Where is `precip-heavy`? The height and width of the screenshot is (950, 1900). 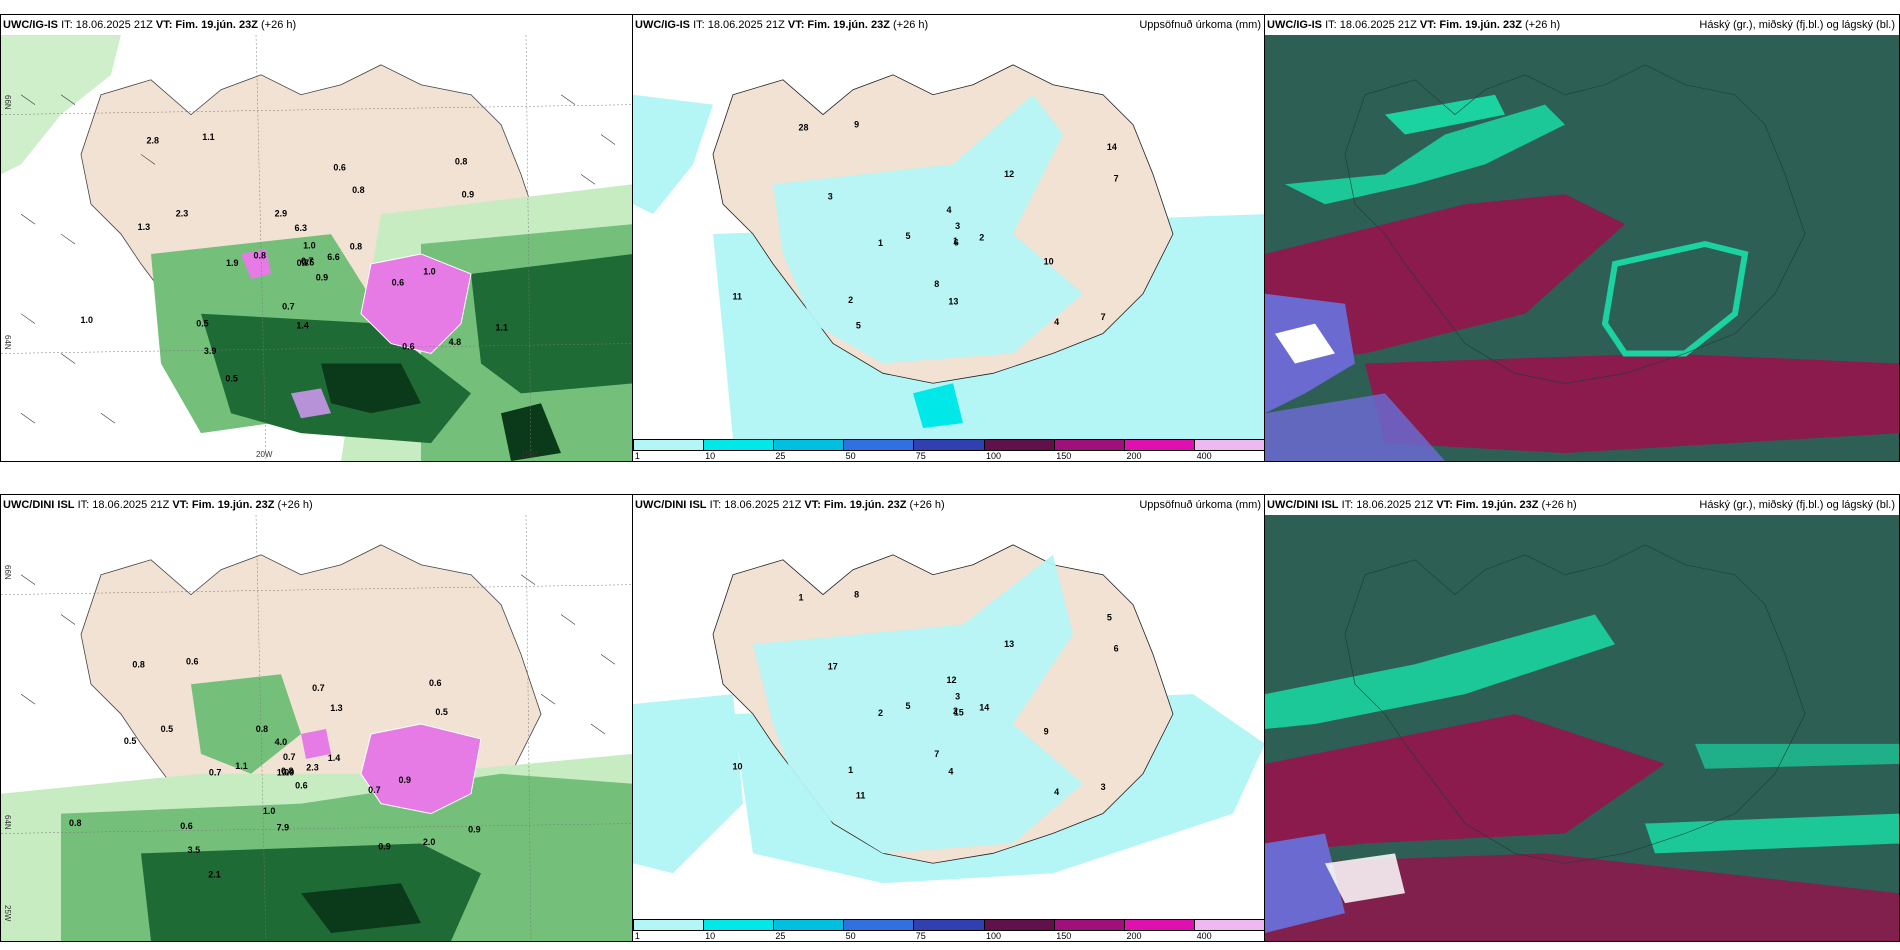 precip-heavy is located at coordinates (531, 432).